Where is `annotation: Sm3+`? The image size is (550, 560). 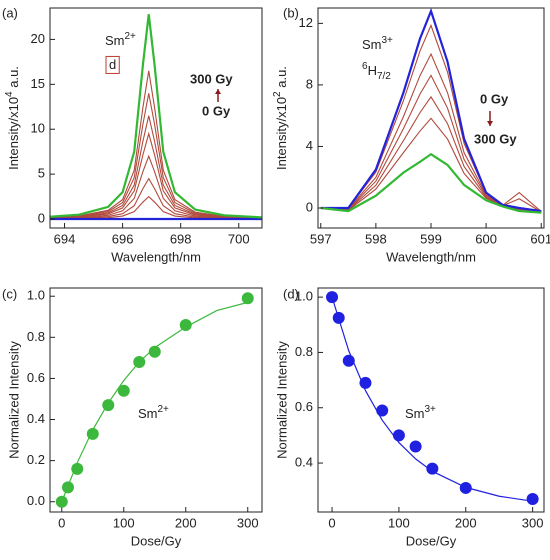 annotation: Sm3+ is located at coordinates (377, 44).